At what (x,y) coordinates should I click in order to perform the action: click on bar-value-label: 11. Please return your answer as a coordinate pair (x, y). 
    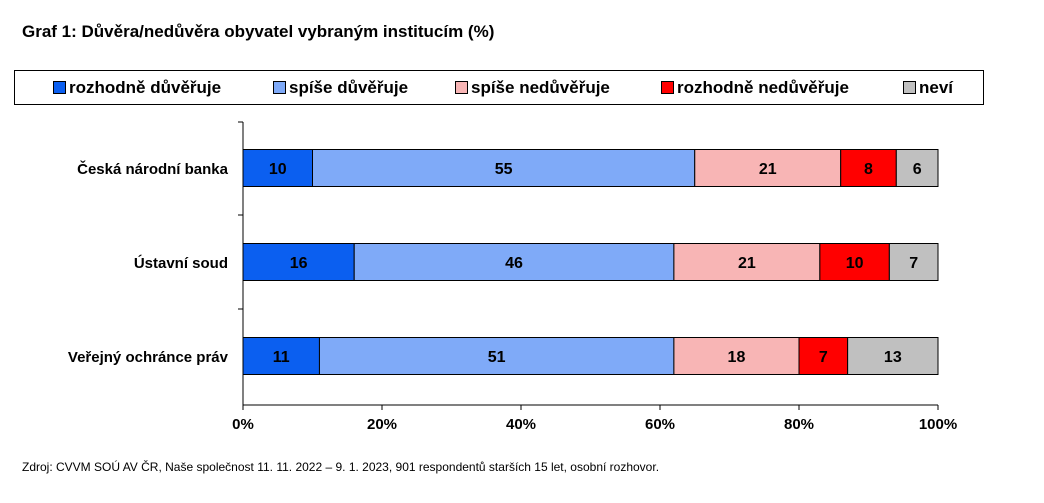
    Looking at the image, I should click on (281, 357).